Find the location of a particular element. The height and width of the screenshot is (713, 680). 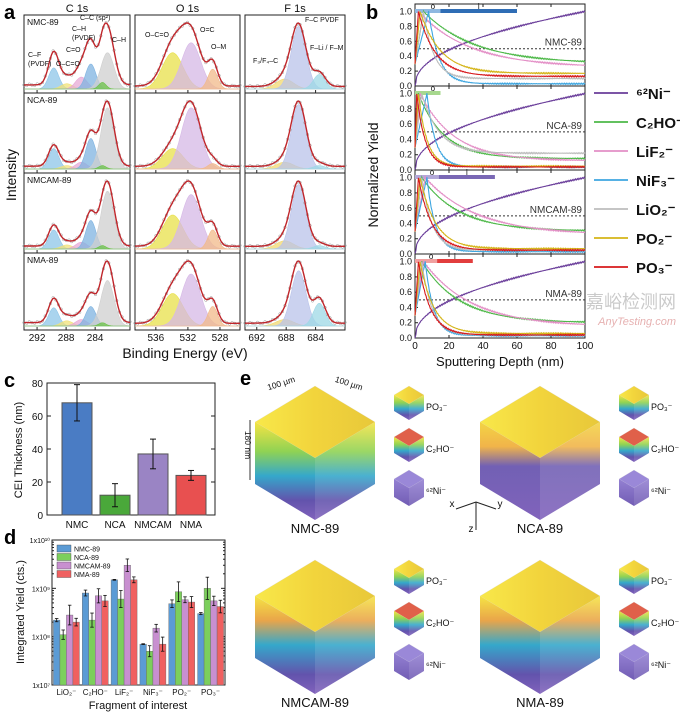

outer-mark: o is located at coordinates (431, 256).